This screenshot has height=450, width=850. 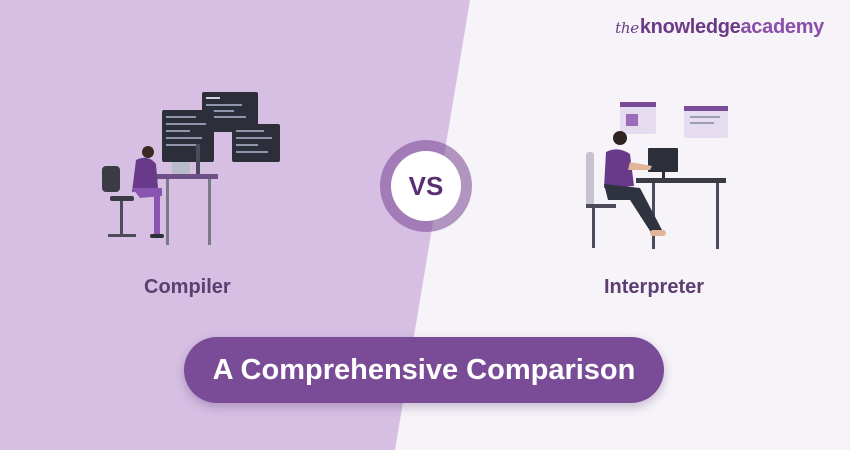 What do you see at coordinates (191, 168) in the screenshot?
I see `compiler-illustration` at bounding box center [191, 168].